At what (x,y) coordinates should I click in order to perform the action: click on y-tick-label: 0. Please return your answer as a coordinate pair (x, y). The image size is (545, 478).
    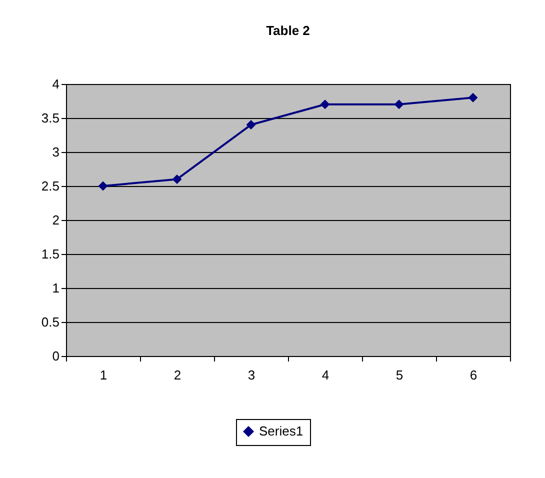
    Looking at the image, I should click on (56, 356).